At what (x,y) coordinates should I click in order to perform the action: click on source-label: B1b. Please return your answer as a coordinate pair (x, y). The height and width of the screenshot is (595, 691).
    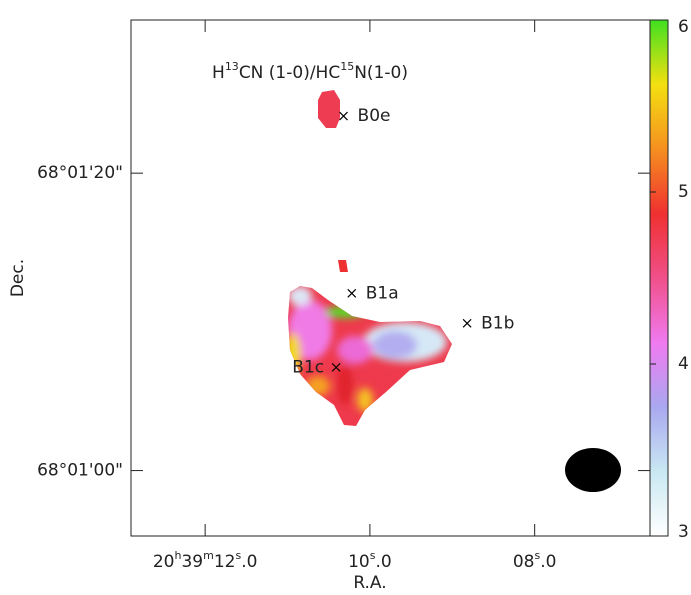
    Looking at the image, I should click on (497, 323).